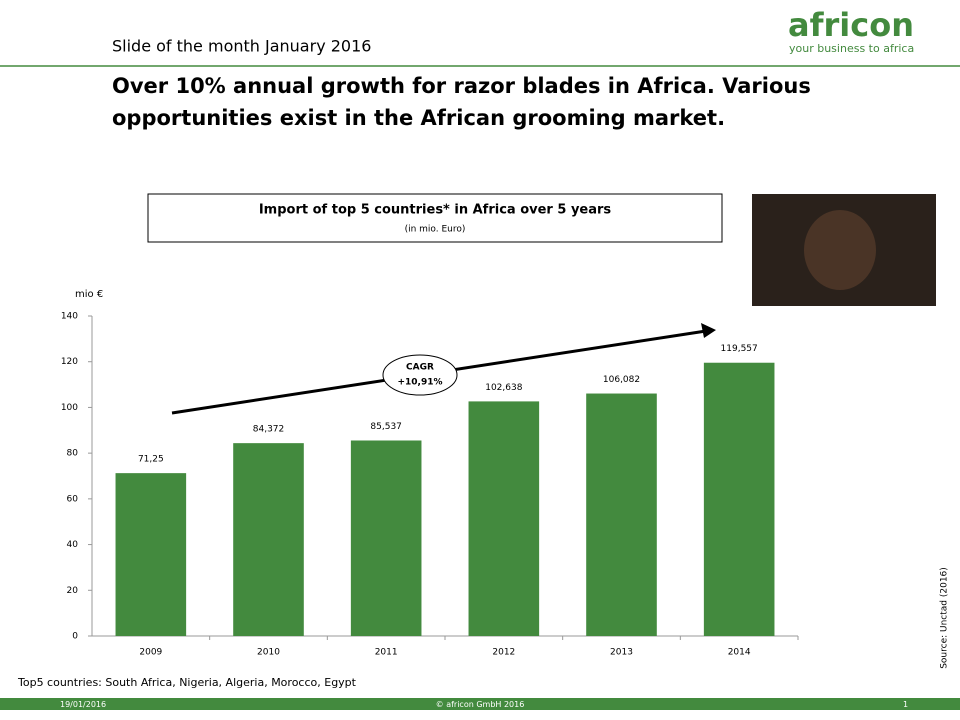 This screenshot has width=960, height=720. Describe the element at coordinates (503, 653) in the screenshot. I see `x-tick-label: 2012` at that location.